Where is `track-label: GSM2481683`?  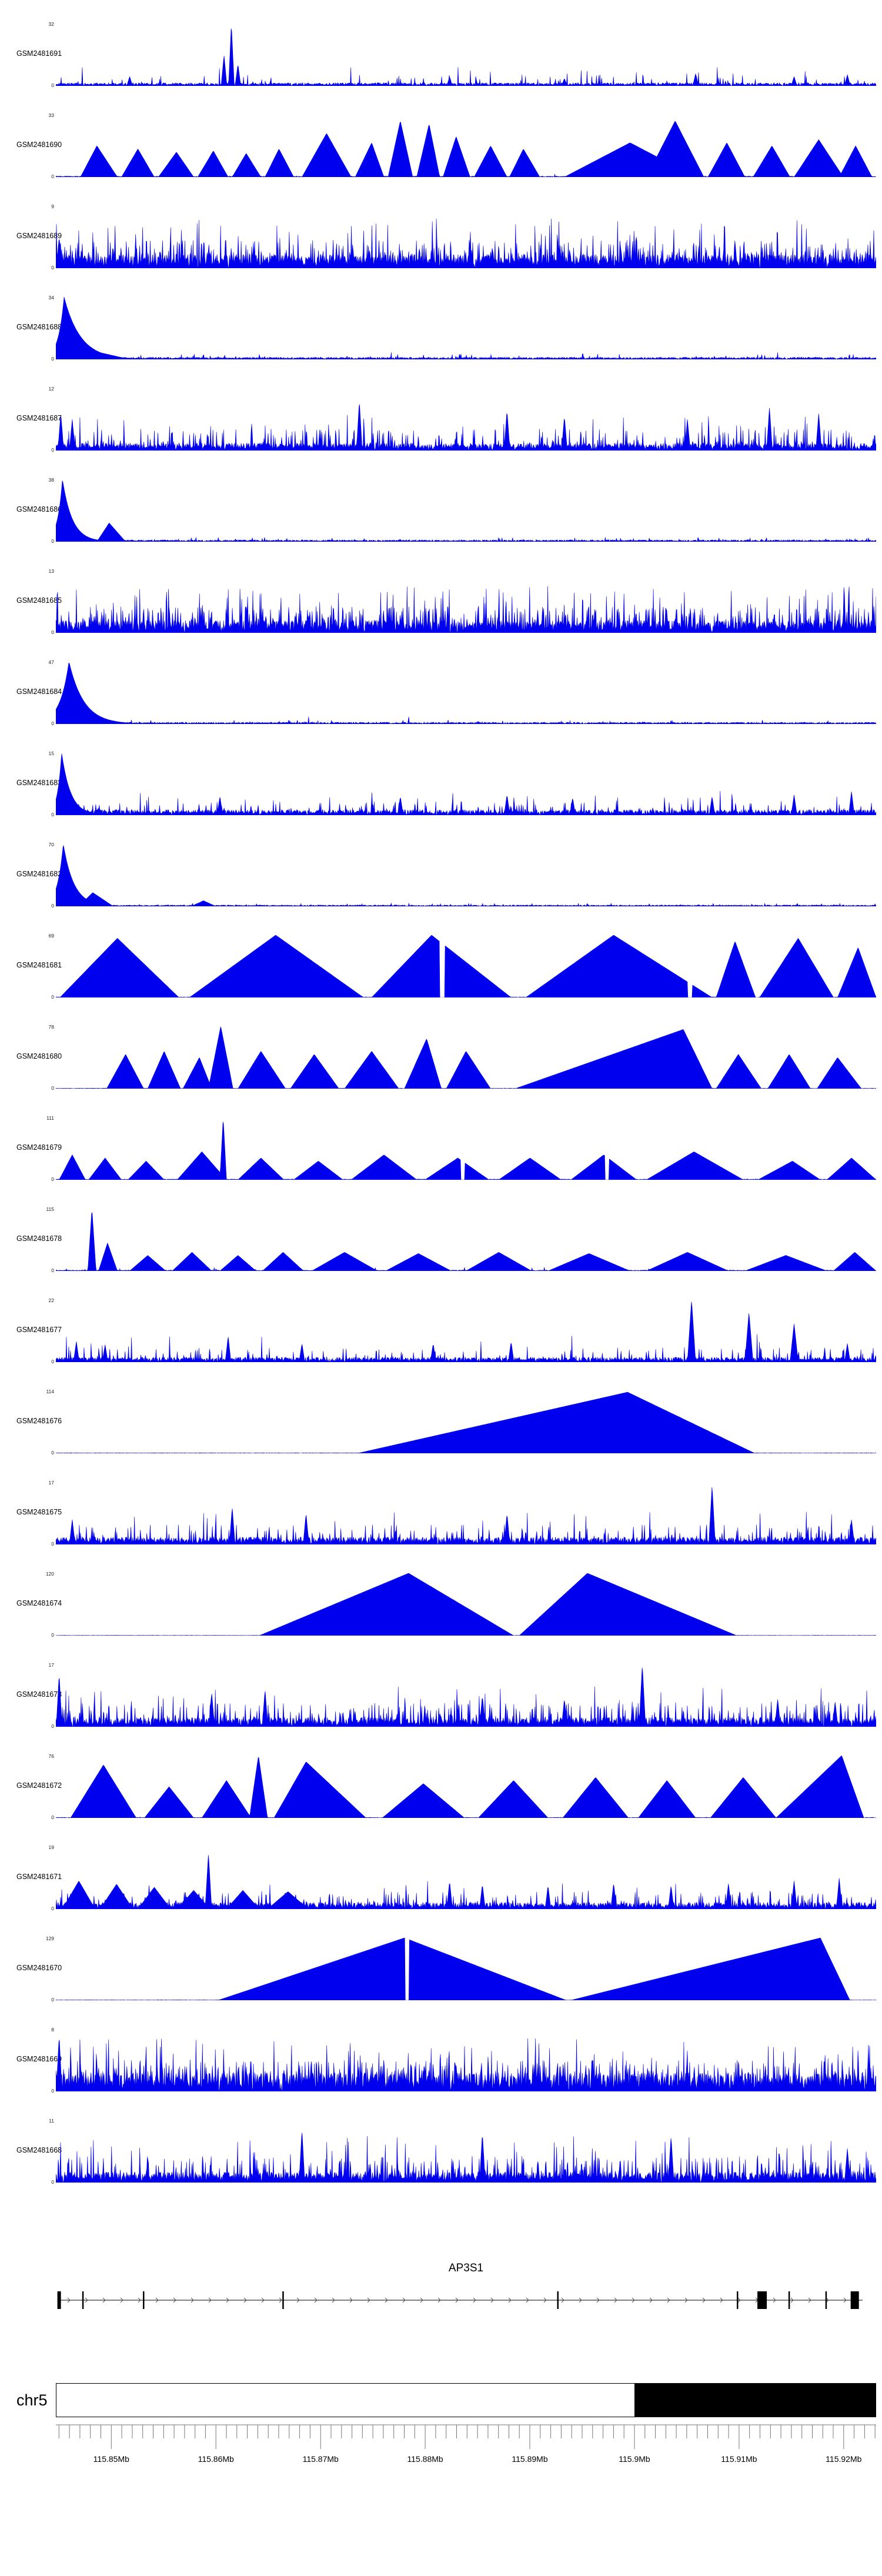
track-label: GSM2481683 is located at coordinates (39, 783).